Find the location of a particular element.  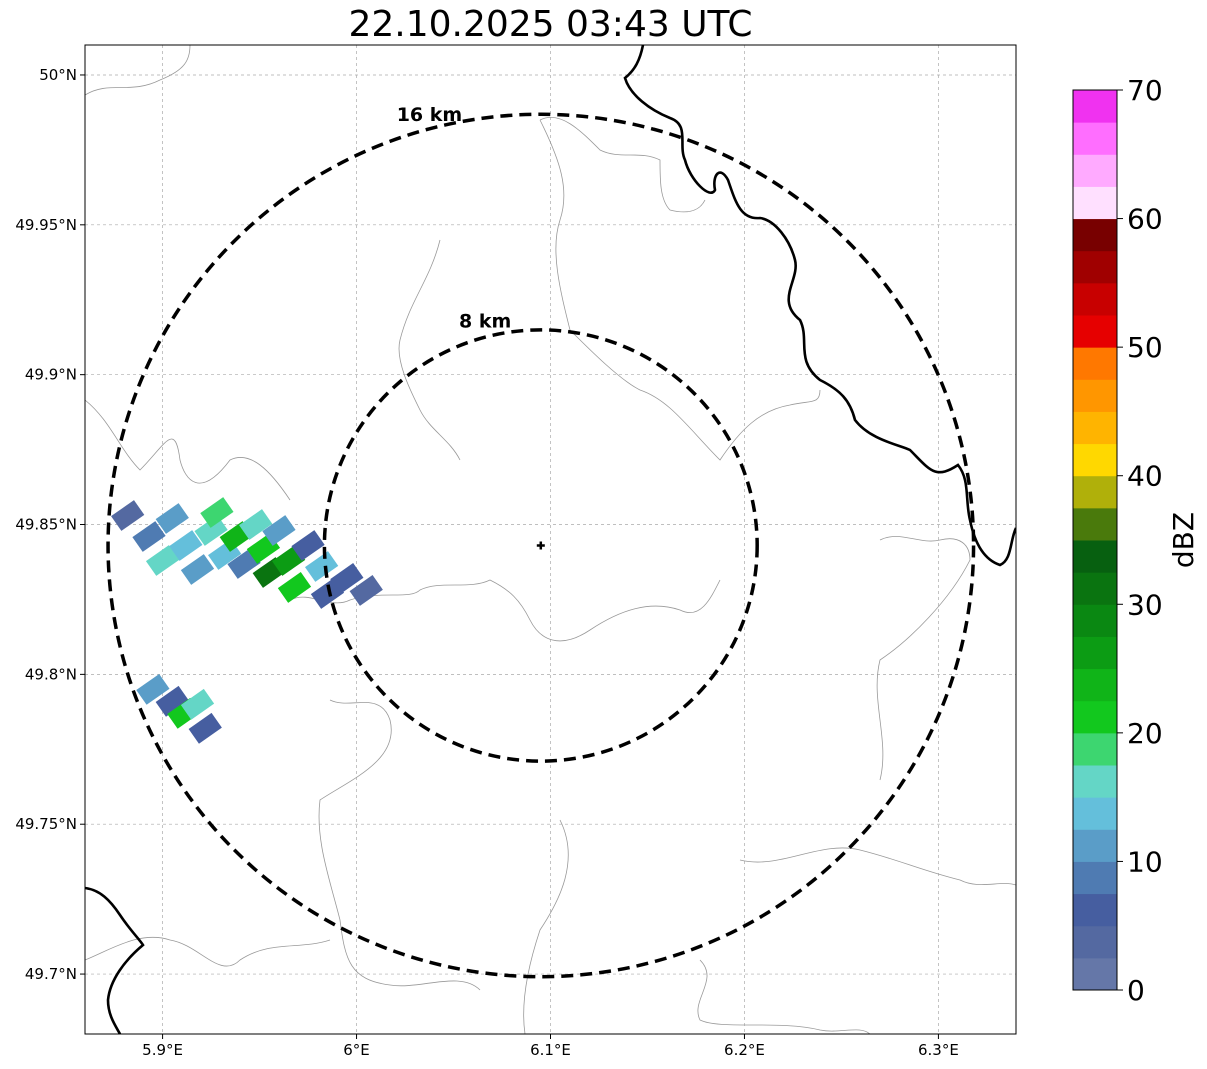

longitude-ticks: 5.9°E 6°E 6.1°E 6.2°E 6.3°E is located at coordinates (550, 1046).